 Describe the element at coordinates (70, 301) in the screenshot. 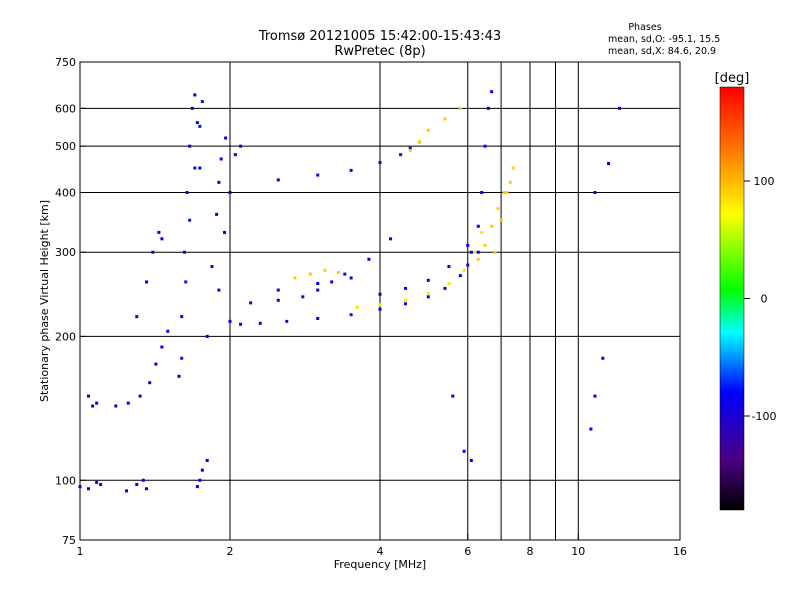

I see `y-axis-ticks: 75 100 200 300 400 500 600 750` at that location.